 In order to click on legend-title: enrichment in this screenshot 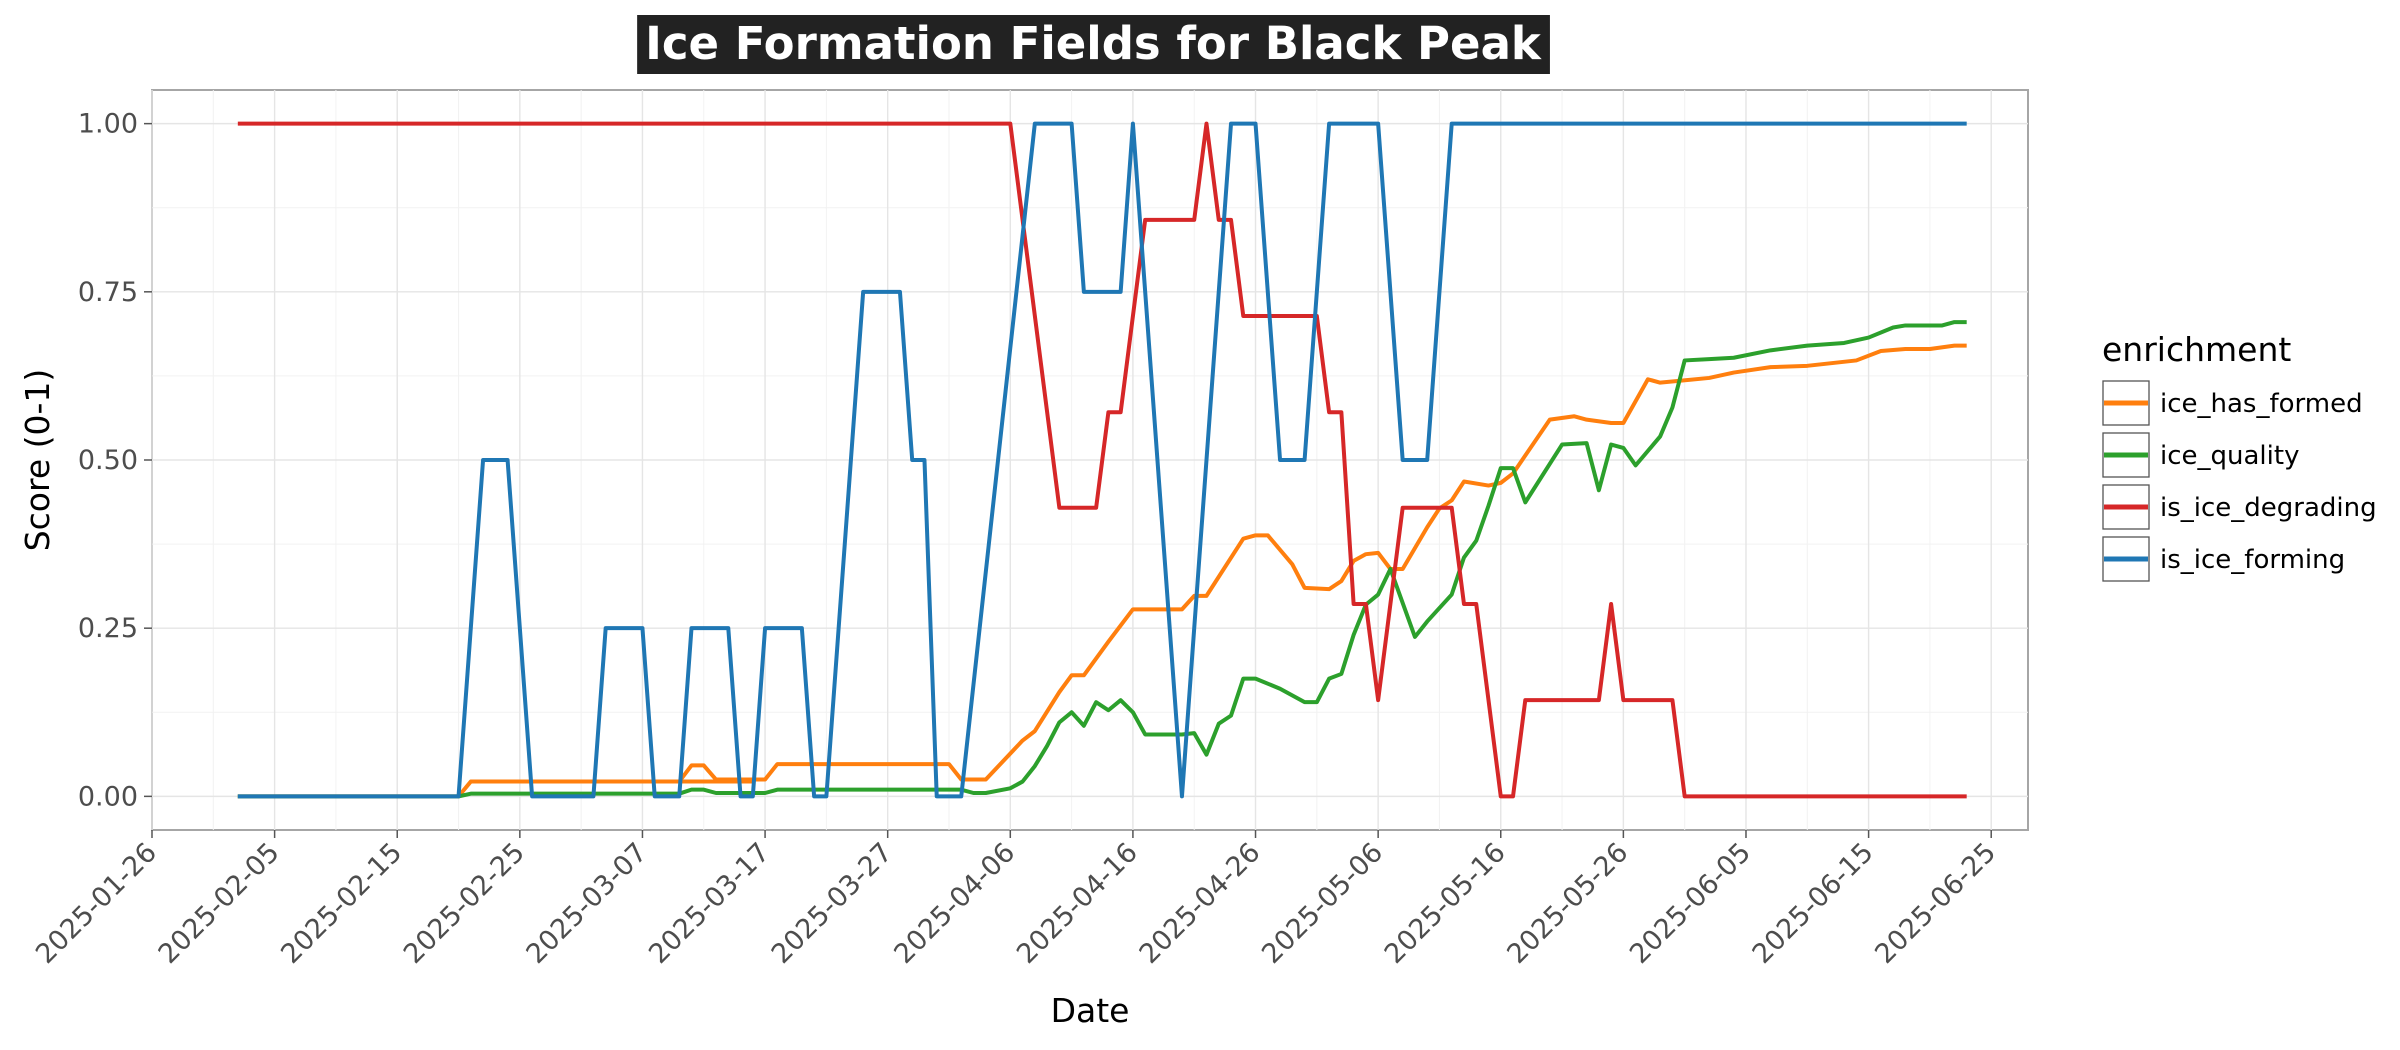, I will do `click(2196, 349)`.